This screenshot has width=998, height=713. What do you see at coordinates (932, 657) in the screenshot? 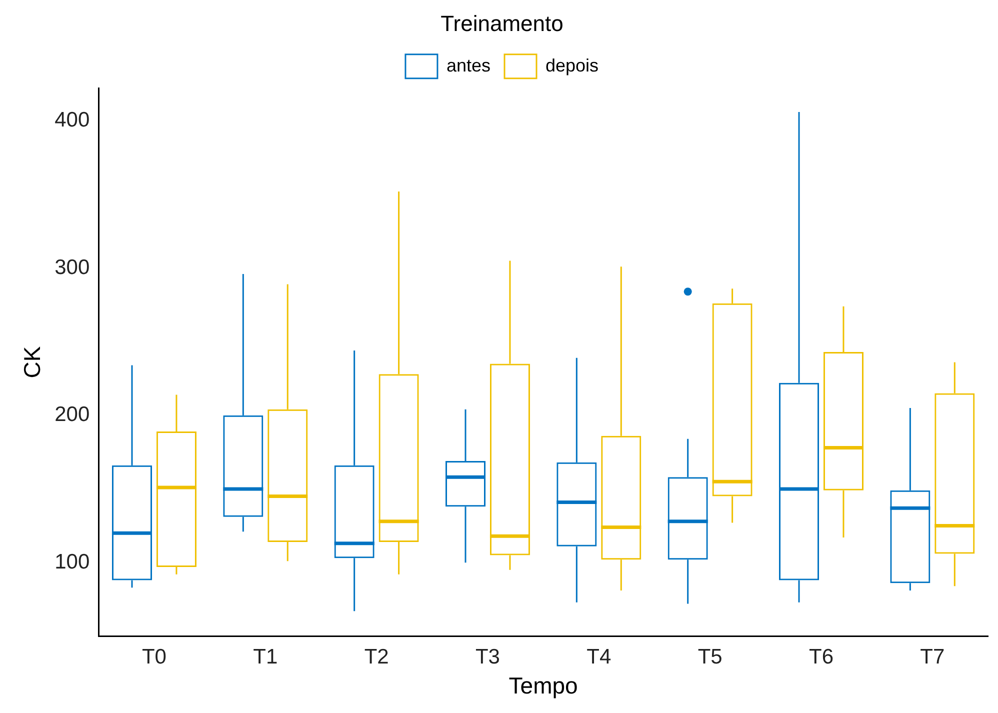
I see `x-tick-label: T7` at bounding box center [932, 657].